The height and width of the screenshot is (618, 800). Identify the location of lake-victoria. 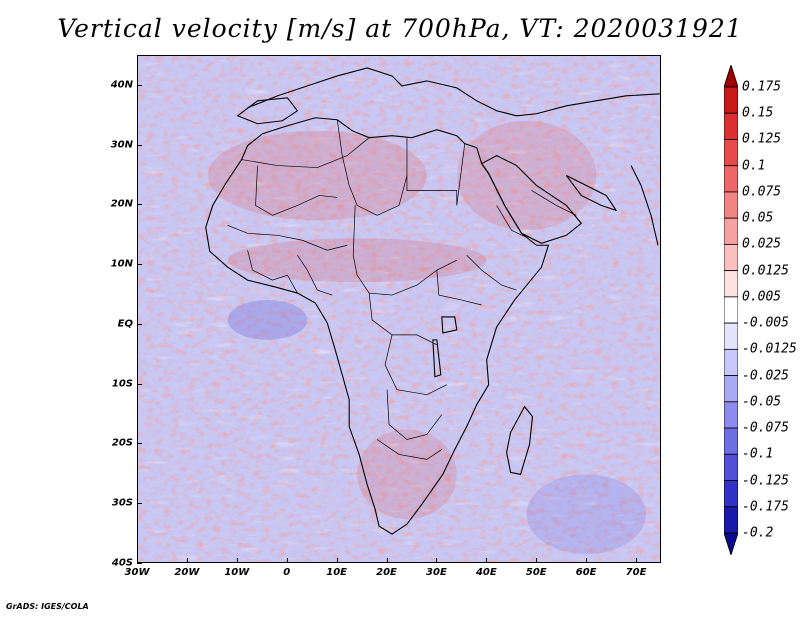
(449, 325).